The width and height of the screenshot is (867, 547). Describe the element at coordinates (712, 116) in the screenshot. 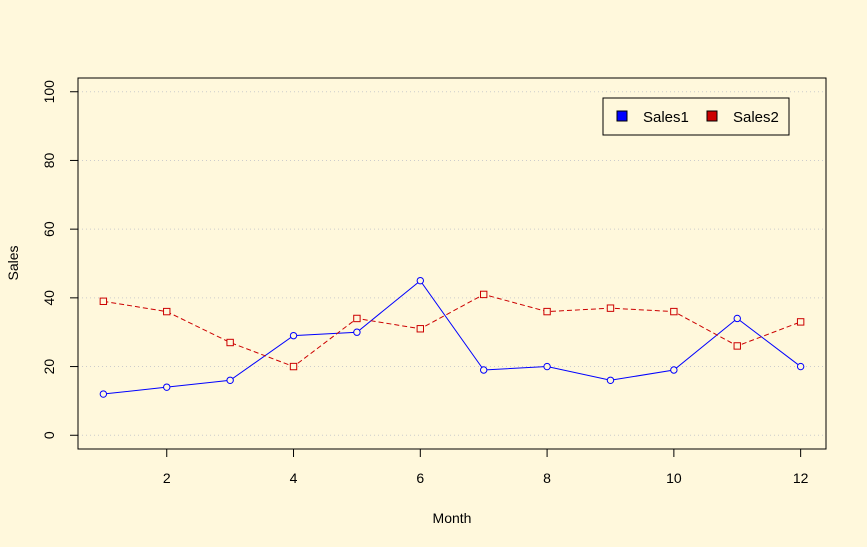

I see `legend-swatch-sales2` at that location.